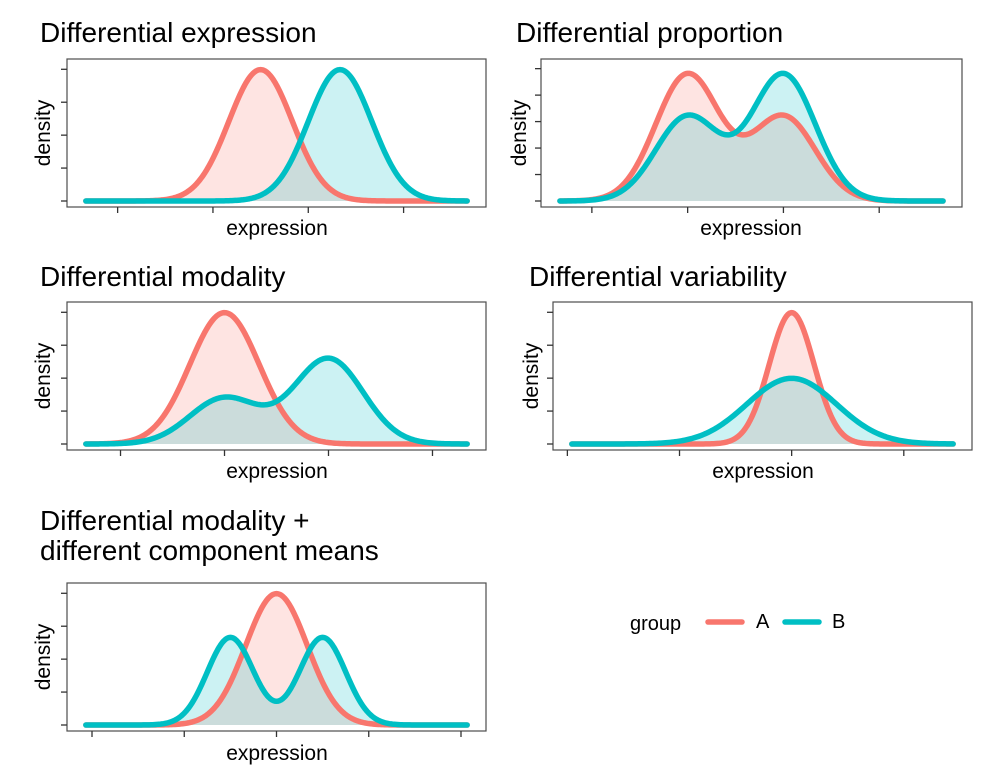  Describe the element at coordinates (655, 624) in the screenshot. I see `legend-title: group` at that location.